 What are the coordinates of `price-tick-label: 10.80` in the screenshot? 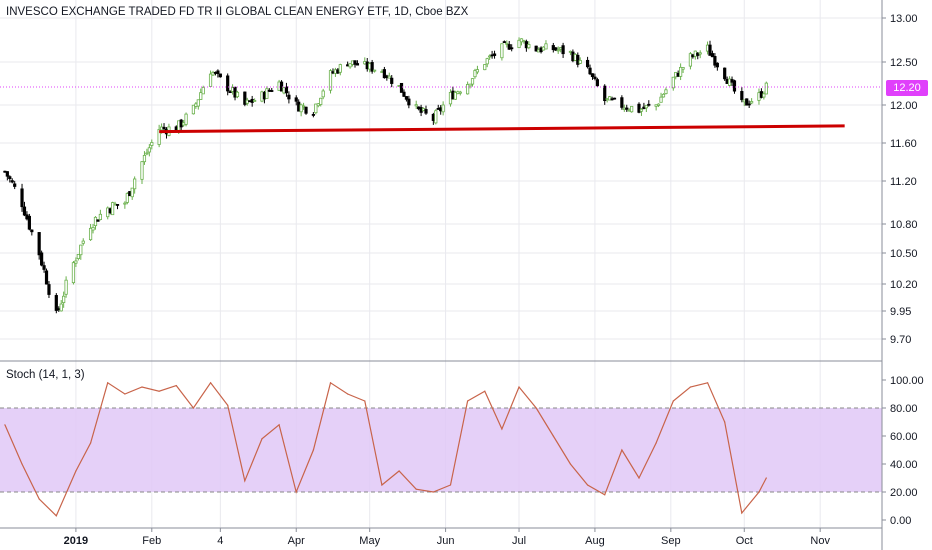 It's located at (904, 225).